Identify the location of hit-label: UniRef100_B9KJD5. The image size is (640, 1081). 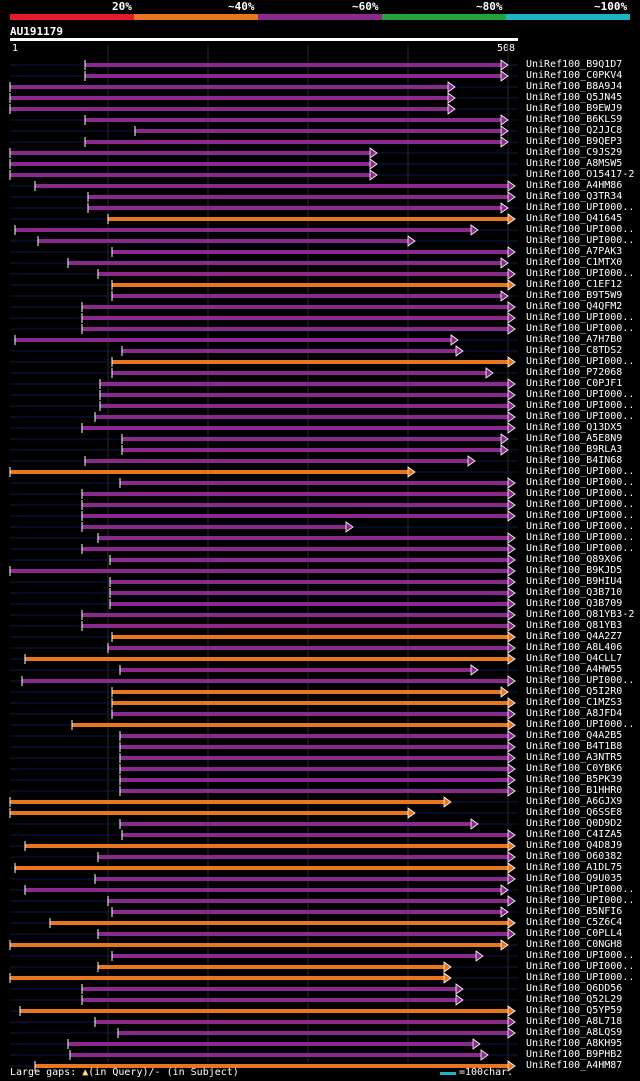
(574, 570).